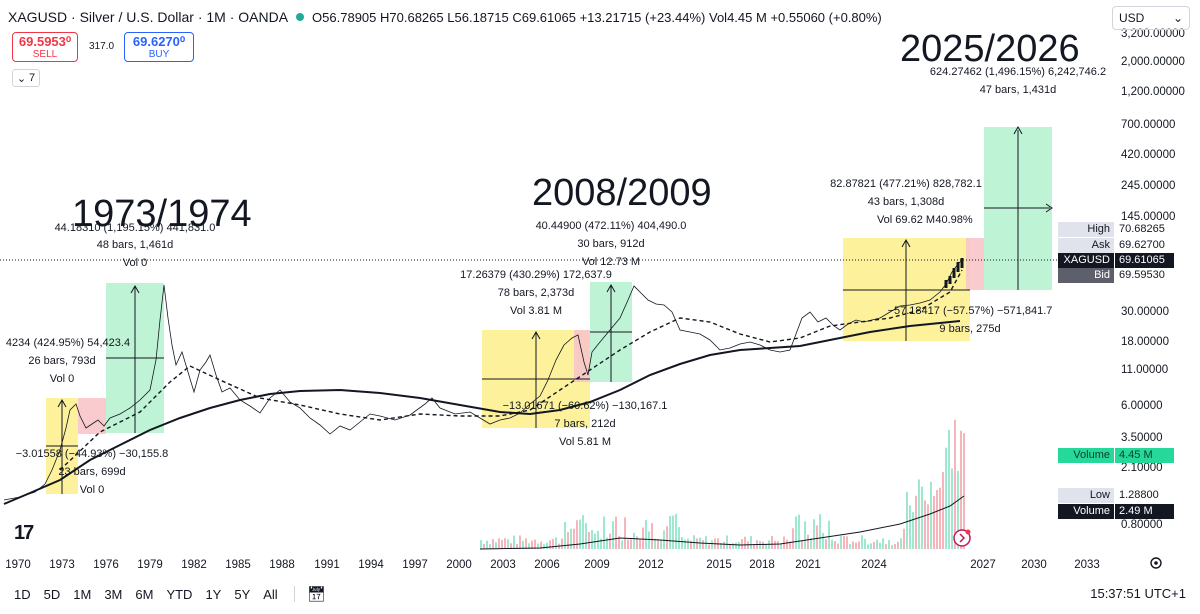 The image size is (1200, 614). What do you see at coordinates (1148, 125) in the screenshot?
I see `price-axis-label: 700.00000` at bounding box center [1148, 125].